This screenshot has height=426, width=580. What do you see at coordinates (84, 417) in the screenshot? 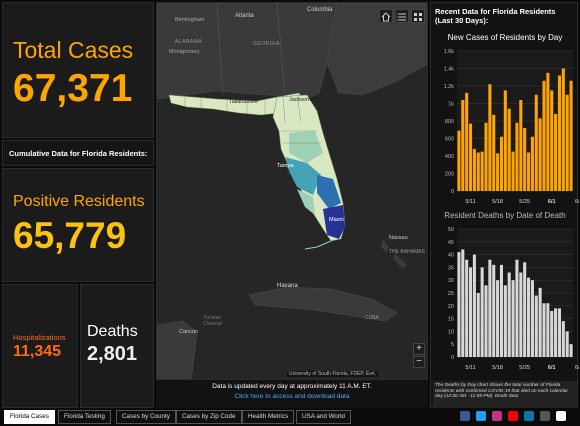
I see `tab-florida-testing: Florida Testing` at bounding box center [84, 417].